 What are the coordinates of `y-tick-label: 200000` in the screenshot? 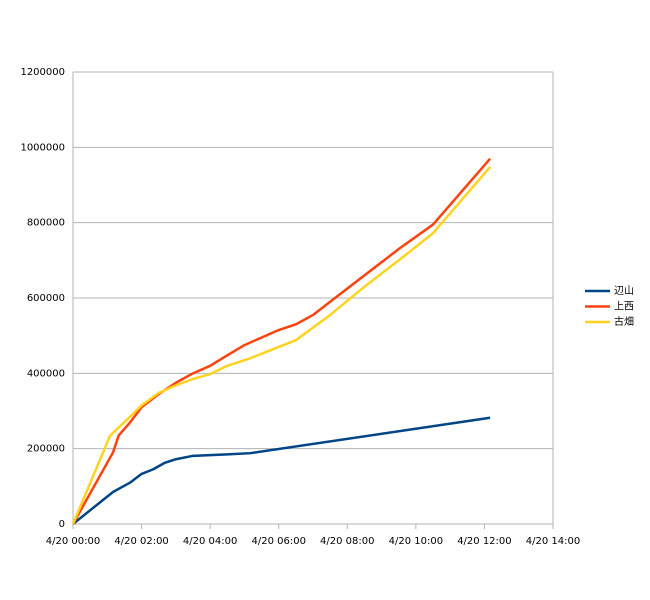 It's located at (46, 449).